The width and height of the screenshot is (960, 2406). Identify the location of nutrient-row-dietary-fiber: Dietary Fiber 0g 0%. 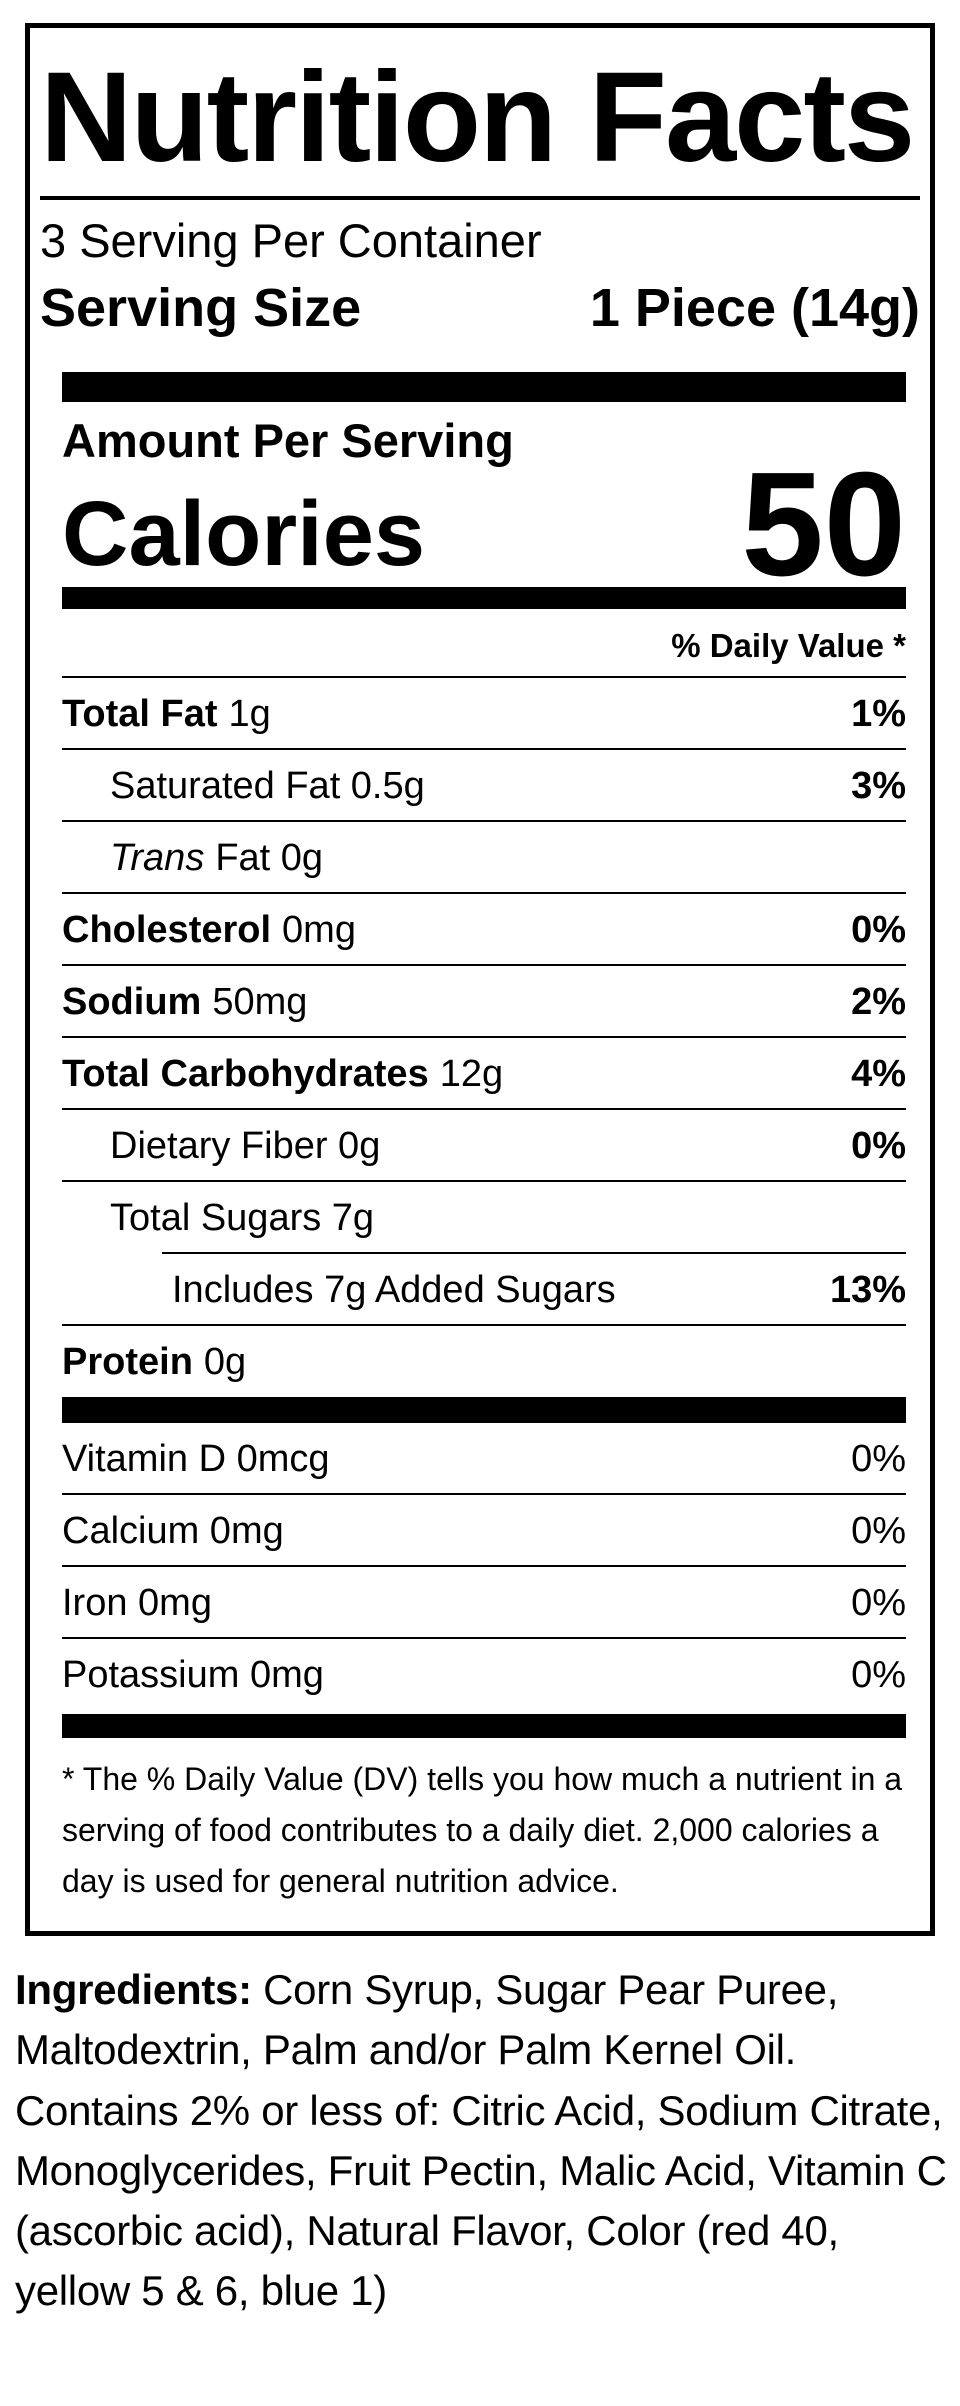
(484, 1146).